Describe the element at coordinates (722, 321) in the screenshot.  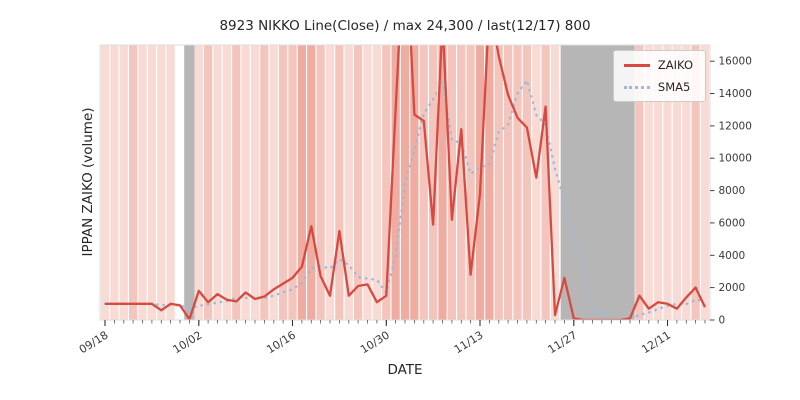
I see `svg-text: 0` at that location.